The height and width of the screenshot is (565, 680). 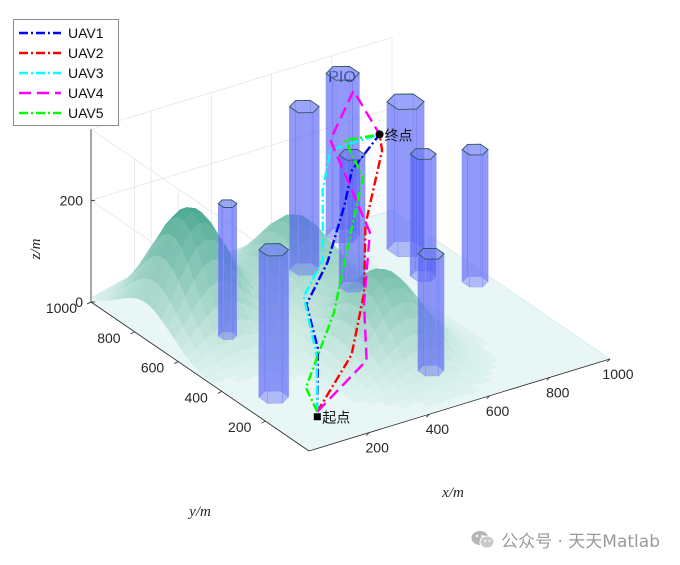 What do you see at coordinates (86, 73) in the screenshot?
I see `legend-label: UAV3` at bounding box center [86, 73].